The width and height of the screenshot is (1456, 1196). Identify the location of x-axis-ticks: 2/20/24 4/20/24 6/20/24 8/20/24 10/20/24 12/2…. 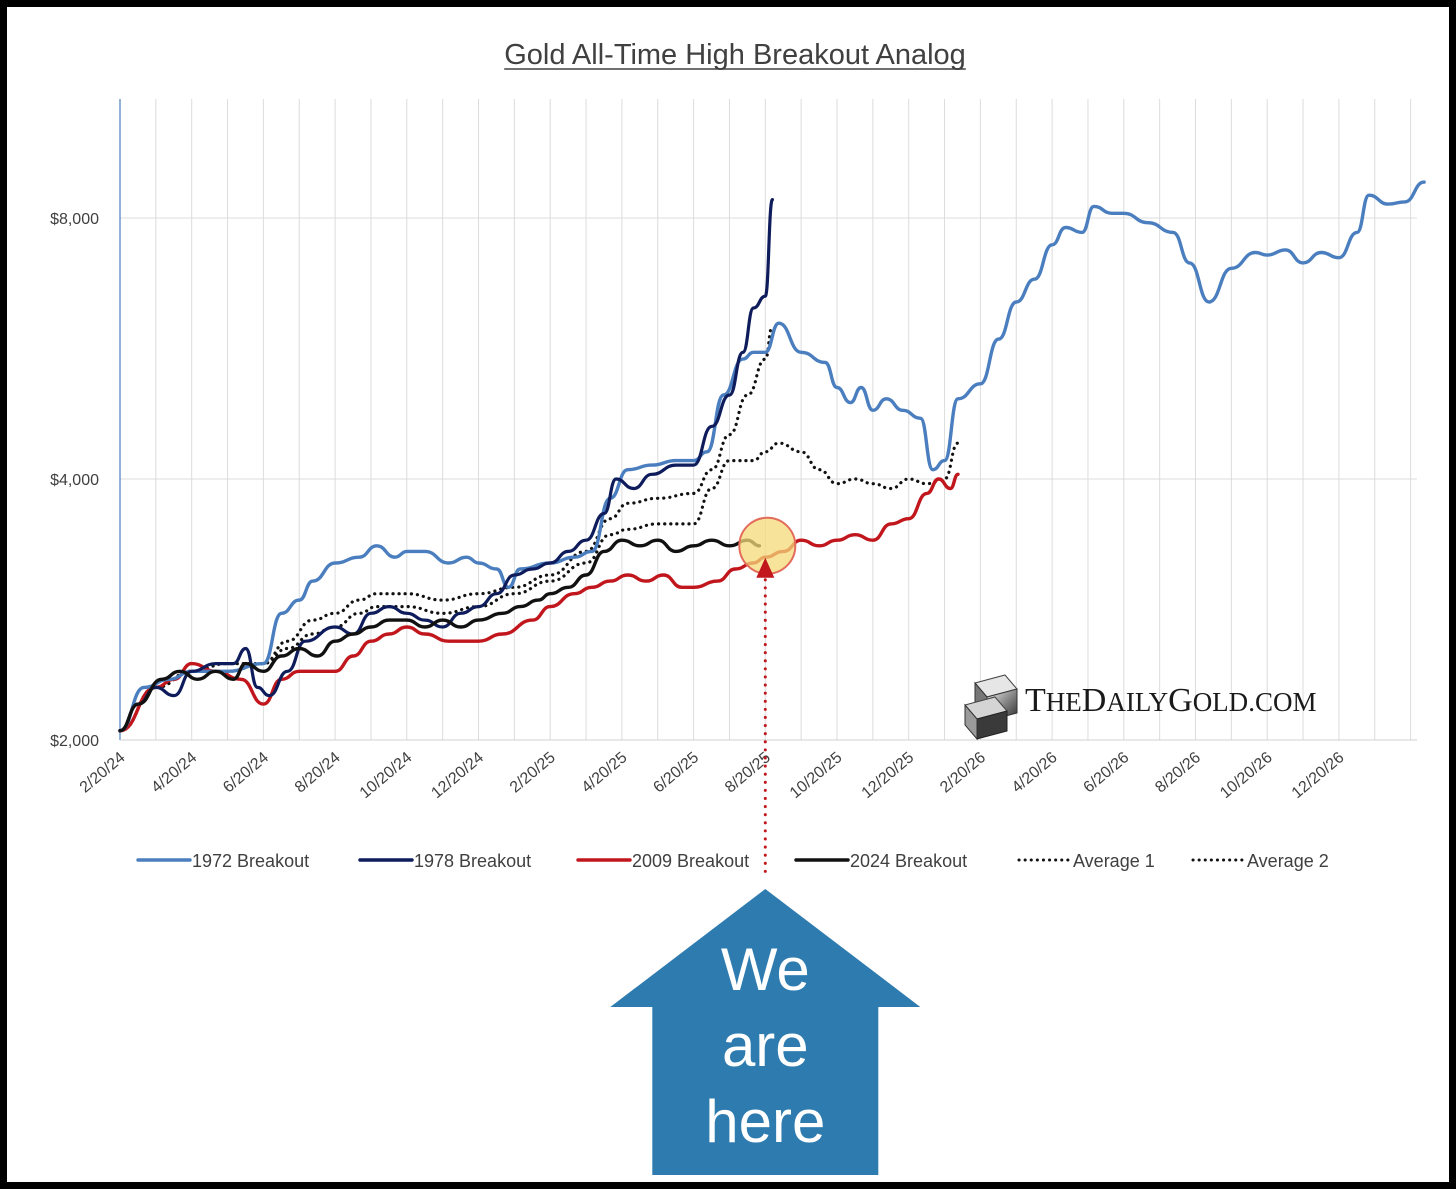
(712, 775).